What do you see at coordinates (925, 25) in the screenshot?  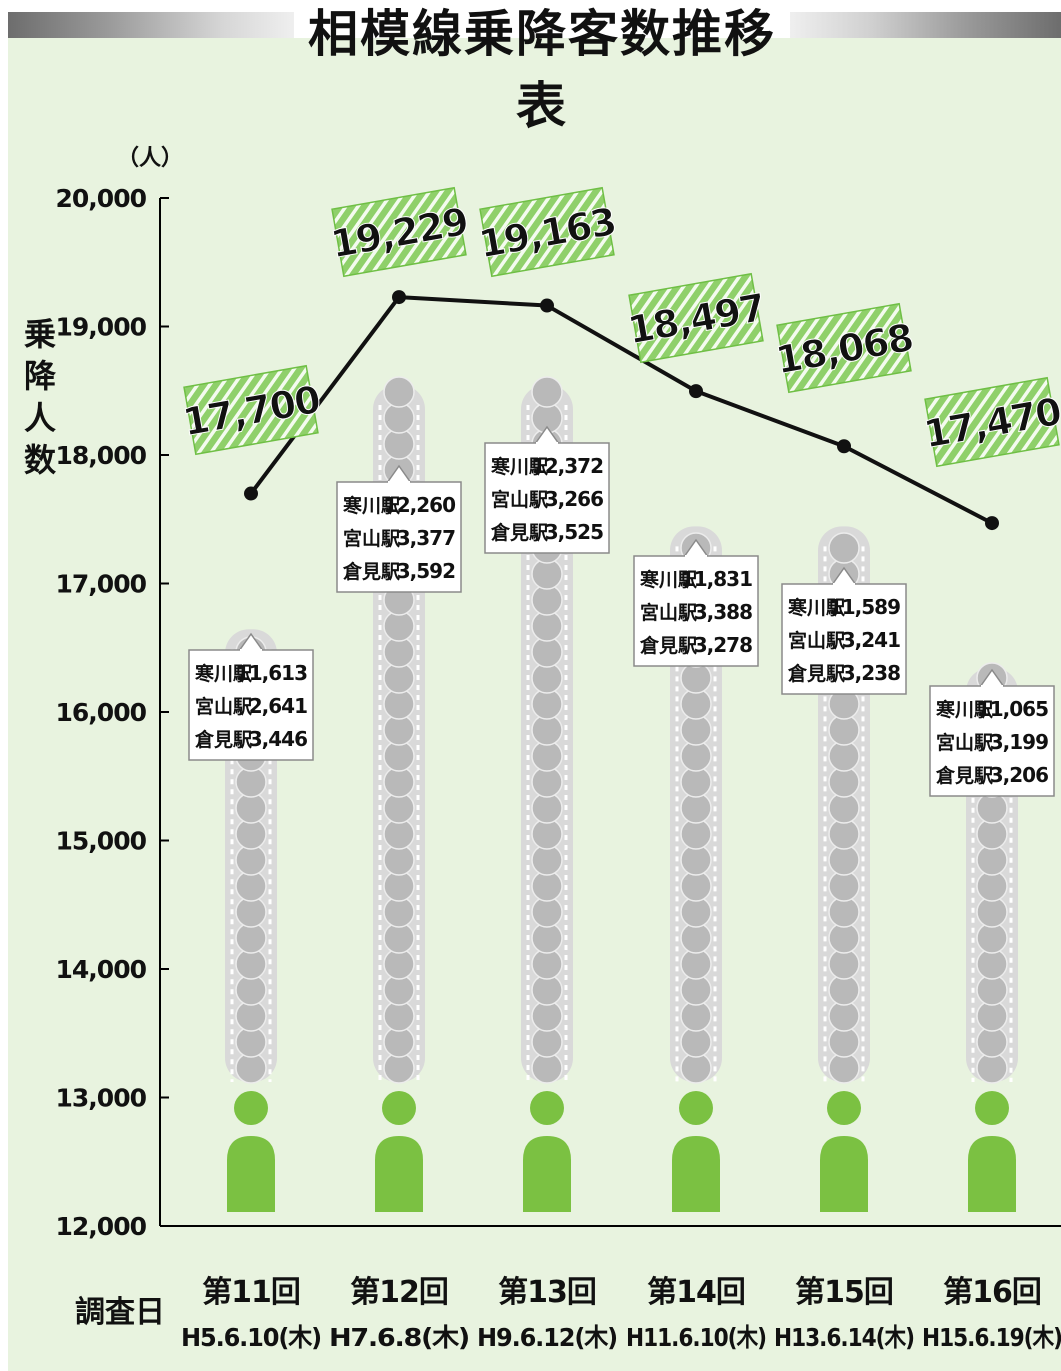 I see `title-band-right` at bounding box center [925, 25].